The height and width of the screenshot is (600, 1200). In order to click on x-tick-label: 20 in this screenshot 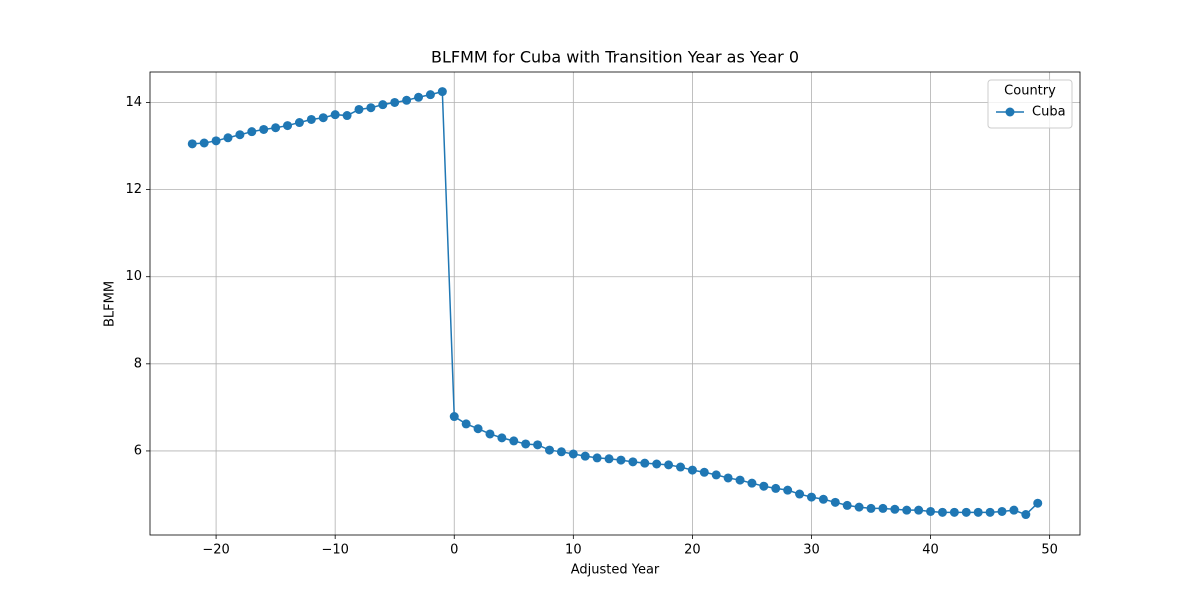, I will do `click(692, 550)`.